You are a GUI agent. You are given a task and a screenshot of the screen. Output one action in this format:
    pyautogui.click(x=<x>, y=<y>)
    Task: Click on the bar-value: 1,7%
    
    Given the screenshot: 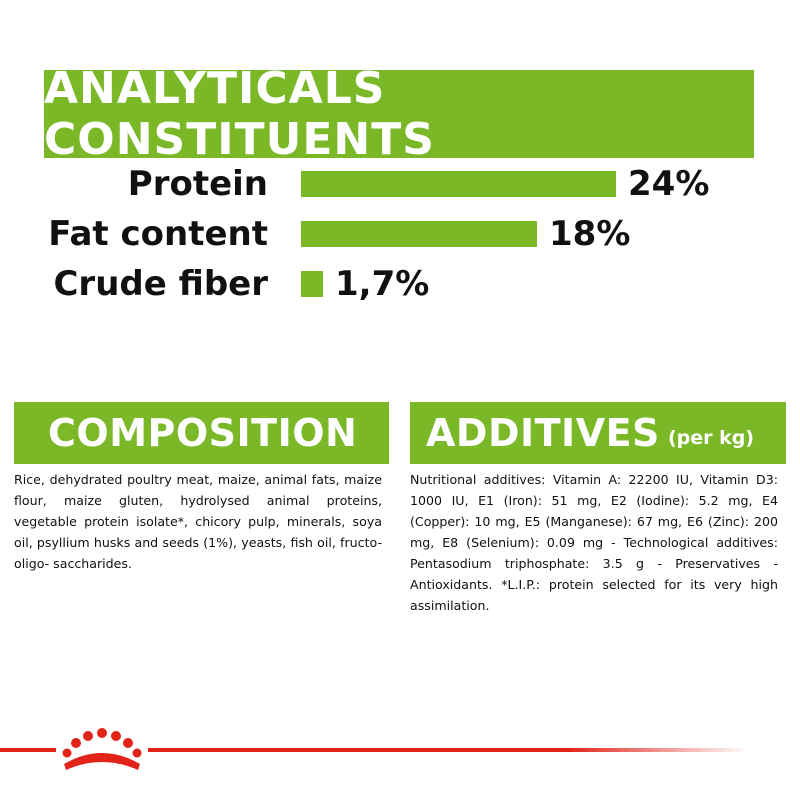 What is the action you would take?
    pyautogui.click(x=382, y=284)
    